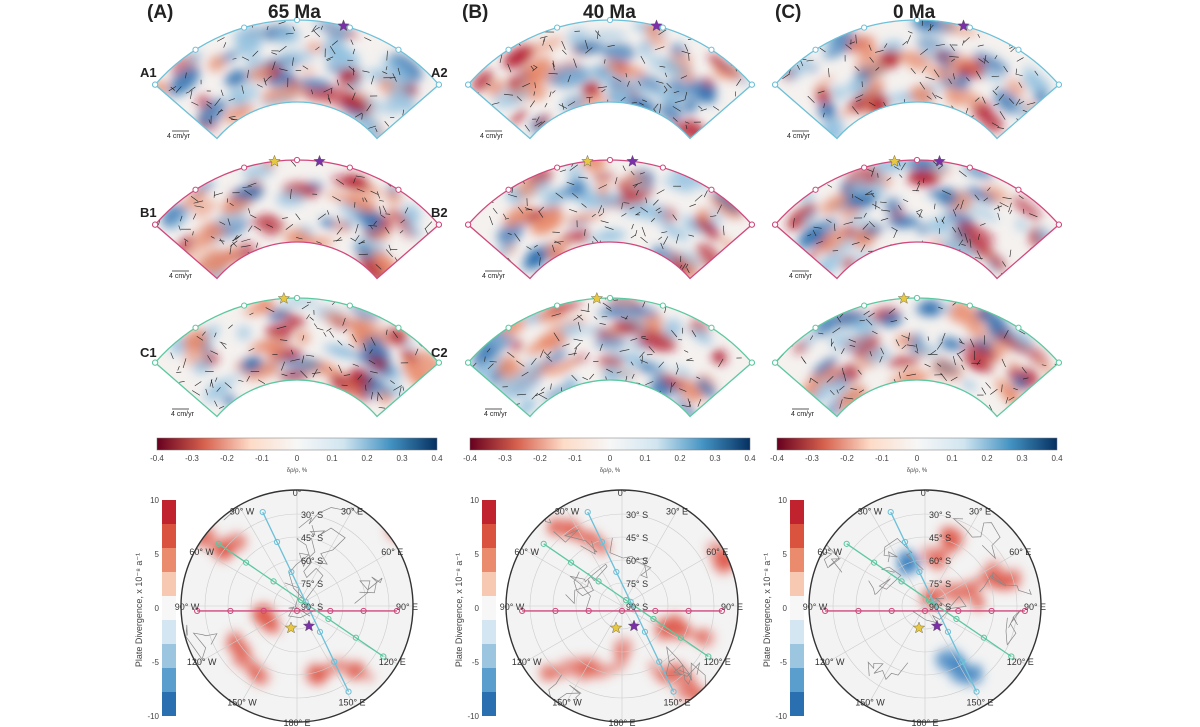 This screenshot has height=727, width=1200. Describe the element at coordinates (717, 662) in the screenshot. I see `longitude-label: 120° E` at that location.